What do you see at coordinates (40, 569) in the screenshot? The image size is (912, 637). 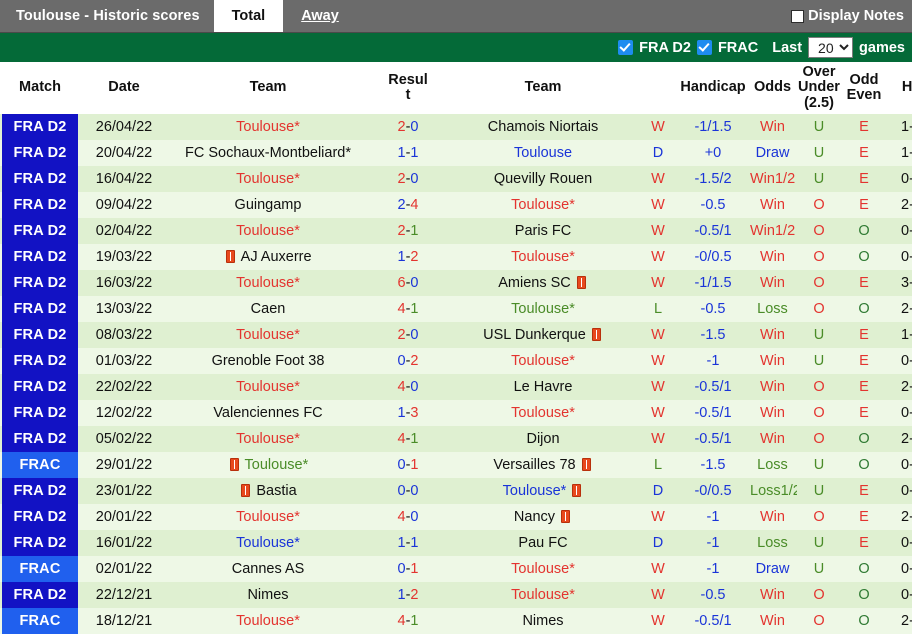 I see `league-badge: FRAC` at bounding box center [40, 569].